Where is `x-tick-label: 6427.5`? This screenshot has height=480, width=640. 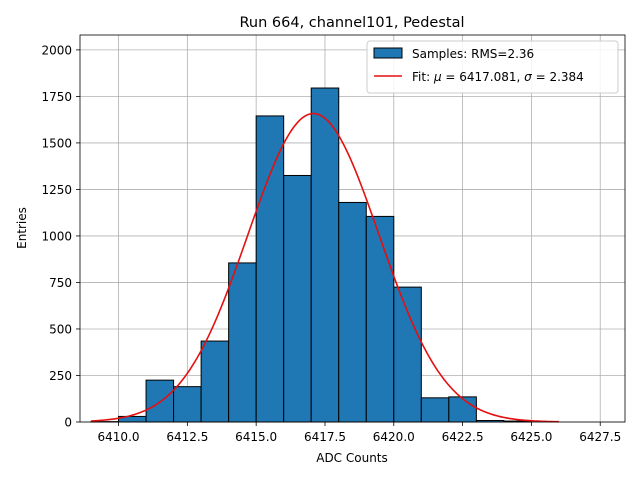 x-tick-label: 6427.5 is located at coordinates (600, 437).